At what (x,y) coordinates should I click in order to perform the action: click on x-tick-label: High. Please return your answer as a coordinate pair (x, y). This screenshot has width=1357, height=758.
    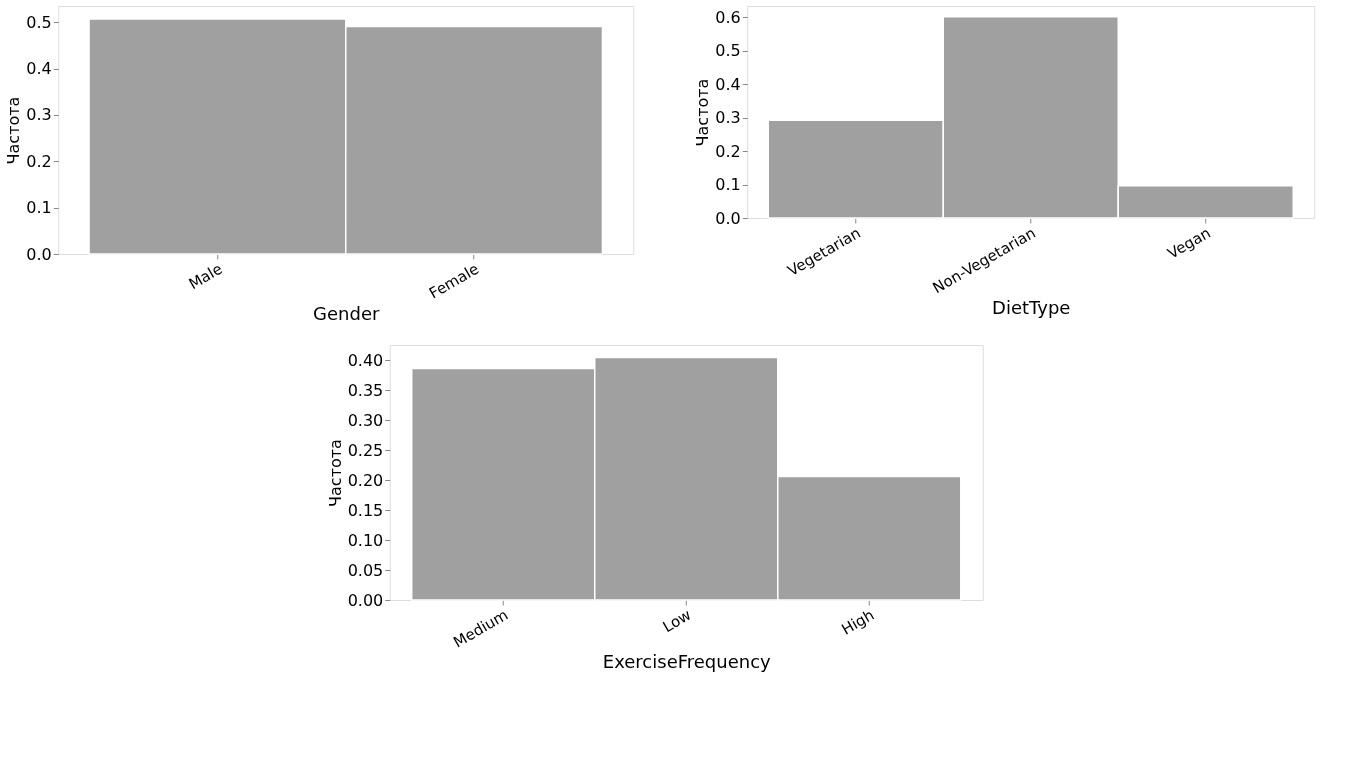
    Looking at the image, I should click on (858, 622).